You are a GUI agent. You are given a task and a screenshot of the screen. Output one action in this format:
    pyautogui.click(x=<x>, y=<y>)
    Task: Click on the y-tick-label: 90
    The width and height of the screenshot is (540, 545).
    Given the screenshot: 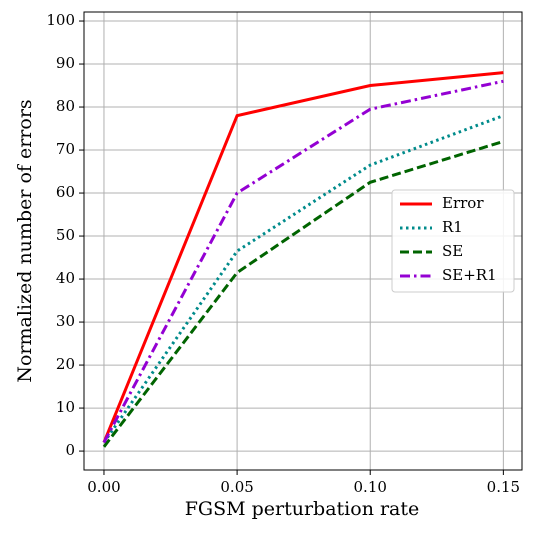 What is the action you would take?
    pyautogui.click(x=65, y=63)
    